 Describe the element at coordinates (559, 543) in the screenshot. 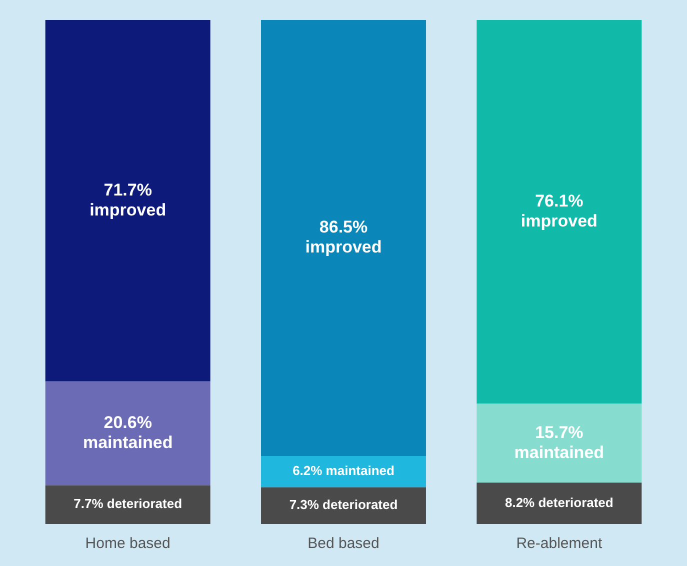

I see `x-tick-label: Re-ablement` at that location.